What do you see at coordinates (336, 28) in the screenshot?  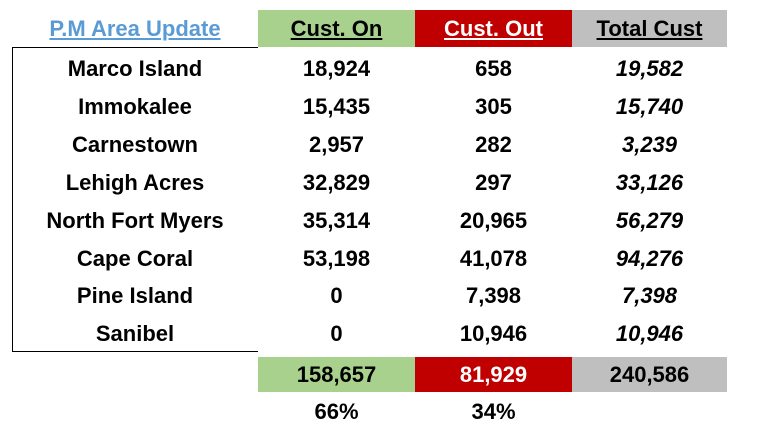 I see `header-cell: Cust. On` at bounding box center [336, 28].